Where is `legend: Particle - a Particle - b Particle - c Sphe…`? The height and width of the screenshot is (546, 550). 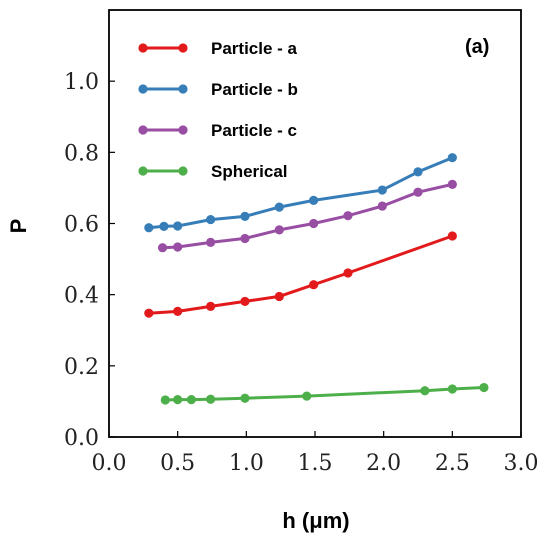 legend: Particle - a Particle - b Particle - c Sphe… is located at coordinates (218, 110).